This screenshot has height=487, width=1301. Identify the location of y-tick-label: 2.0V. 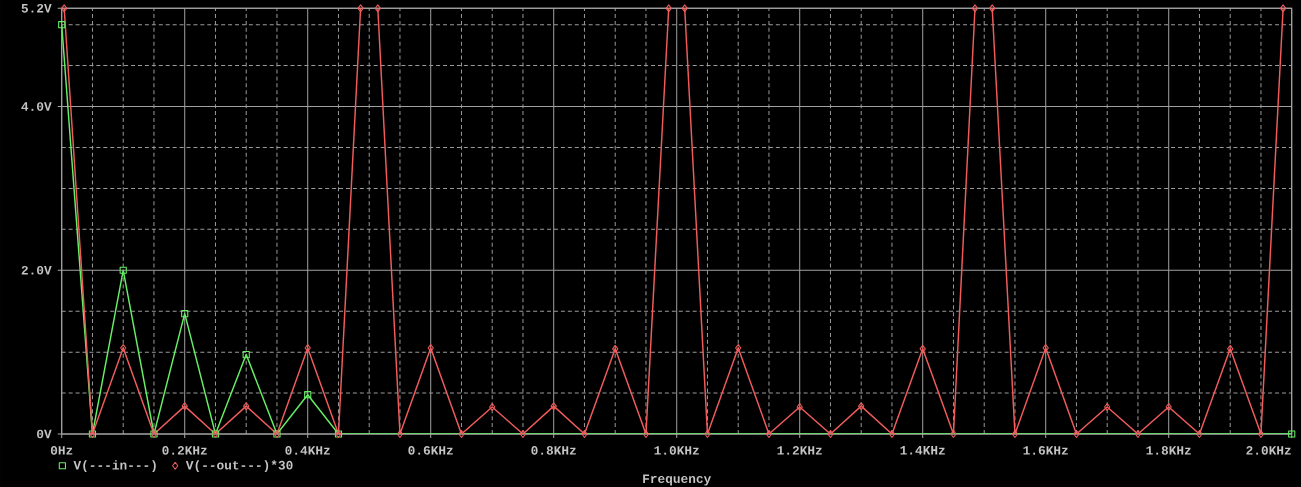
(36, 270).